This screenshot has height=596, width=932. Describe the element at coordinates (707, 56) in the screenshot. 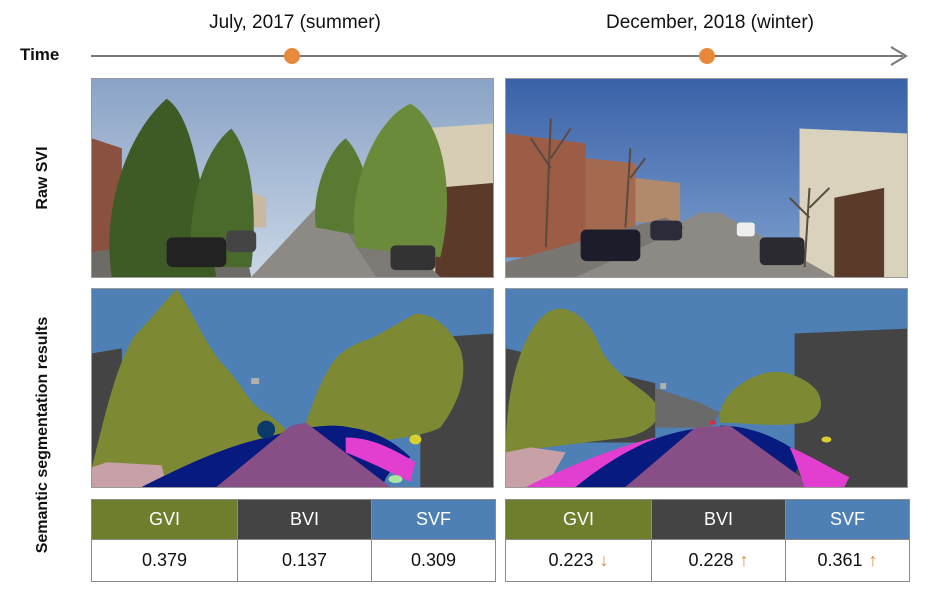

I see `timeline-marker-winter` at that location.